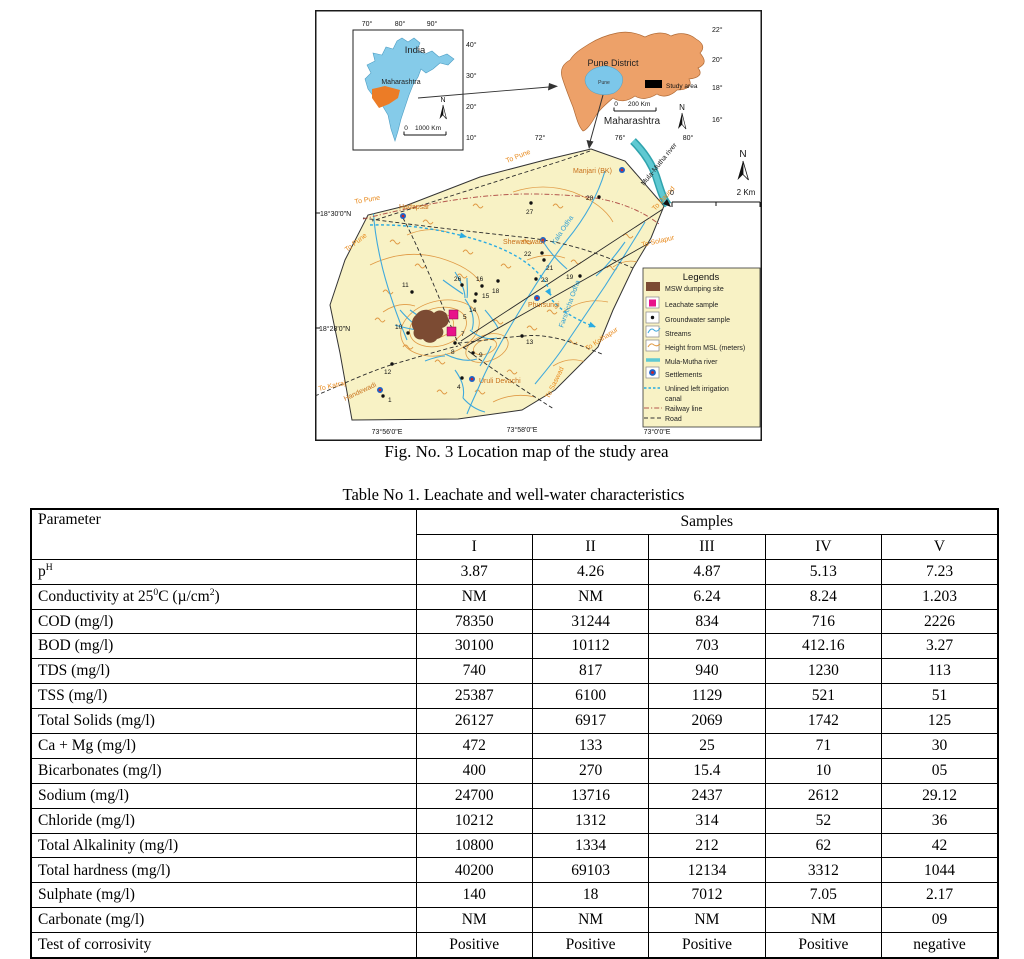 The width and height of the screenshot is (1024, 959). I want to click on value-cell: 834, so click(707, 621).